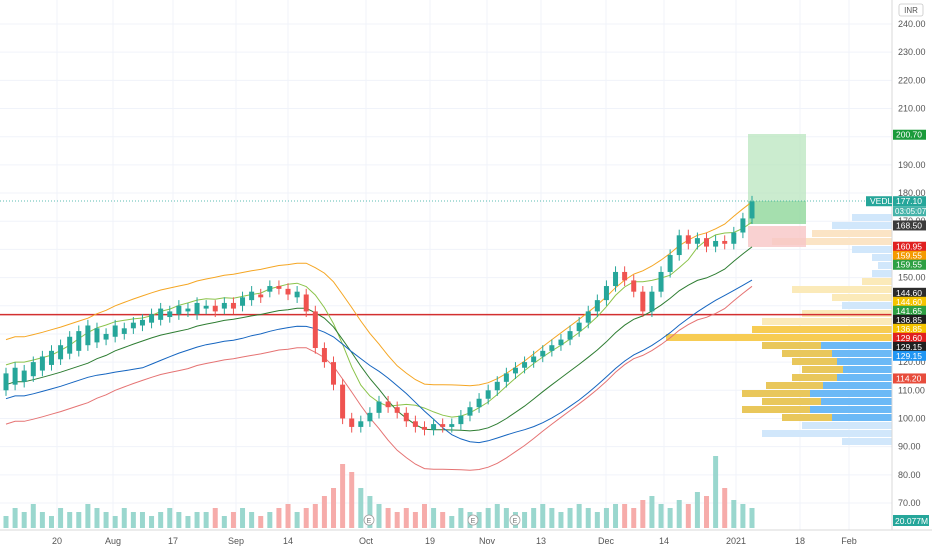 The height and width of the screenshot is (550, 932). I want to click on y-tick-label: 110.00, so click(911, 390).